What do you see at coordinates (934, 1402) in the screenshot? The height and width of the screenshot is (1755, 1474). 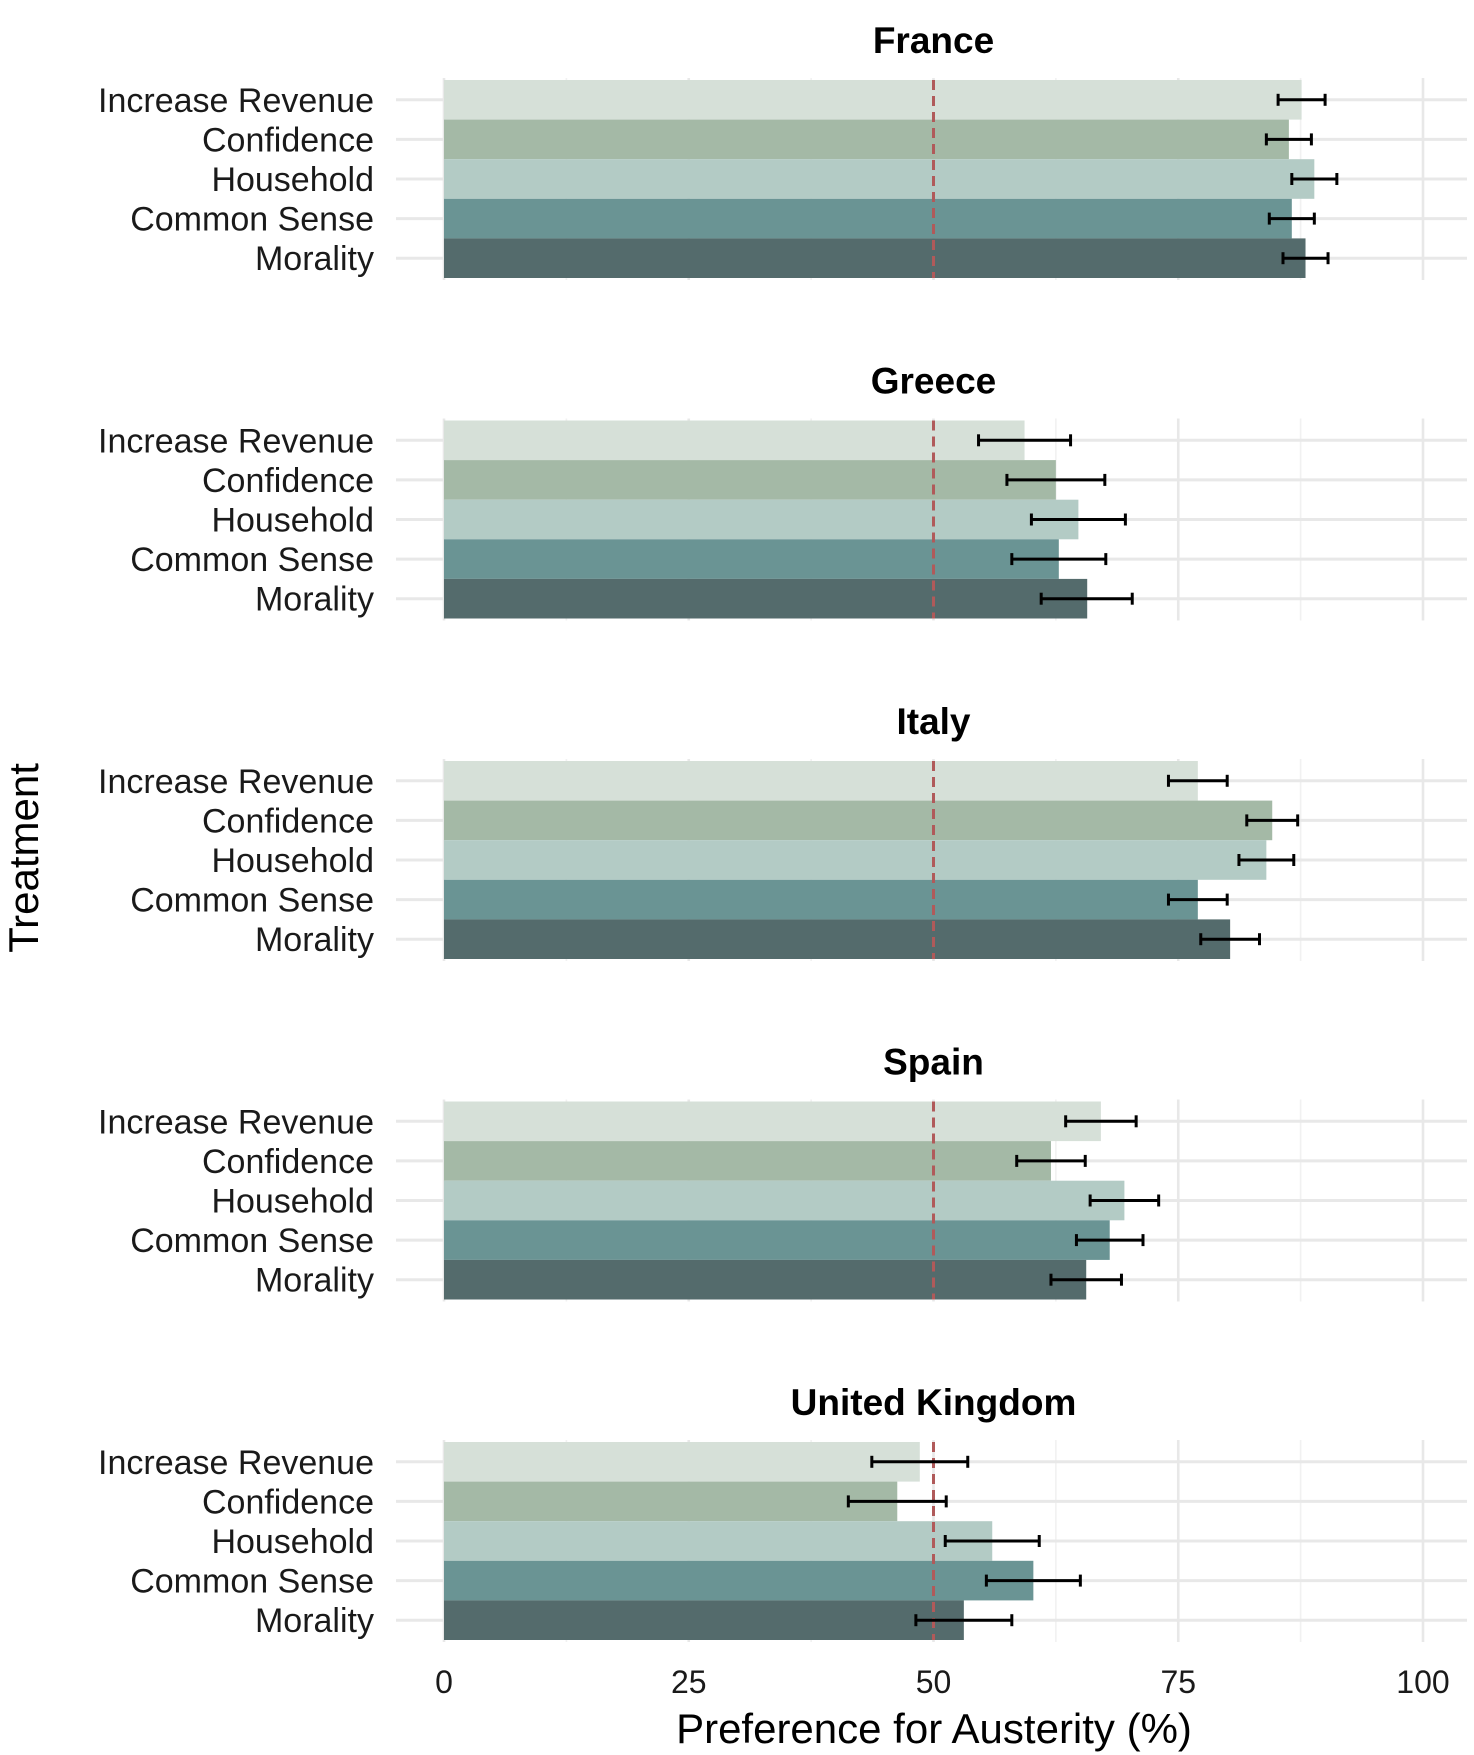 I see `united-kingdom-panel-title: United Kingdom` at bounding box center [934, 1402].